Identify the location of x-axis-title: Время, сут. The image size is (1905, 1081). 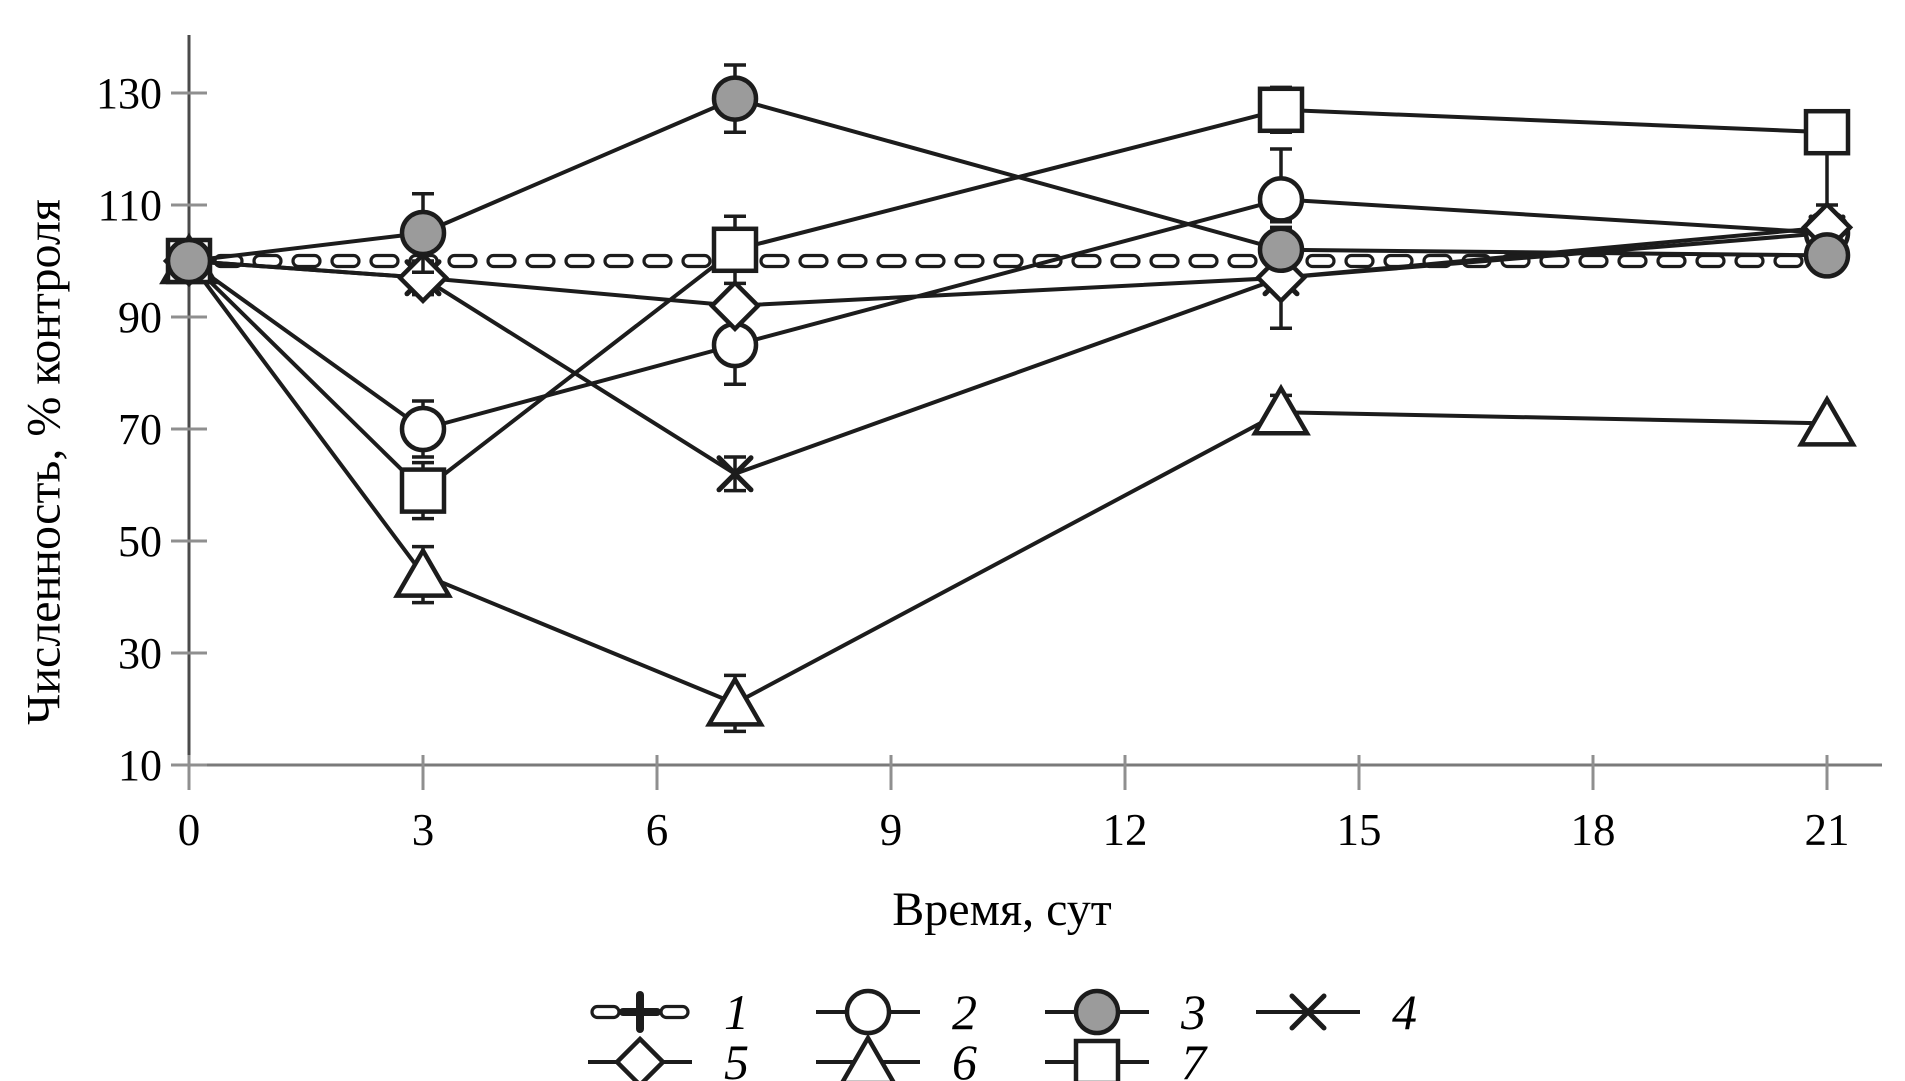
(1002, 909).